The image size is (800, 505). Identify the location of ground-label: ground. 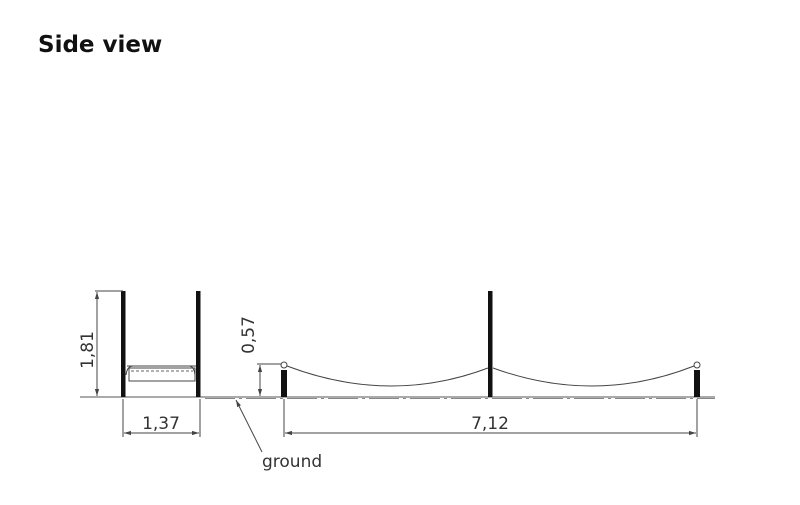
(292, 462).